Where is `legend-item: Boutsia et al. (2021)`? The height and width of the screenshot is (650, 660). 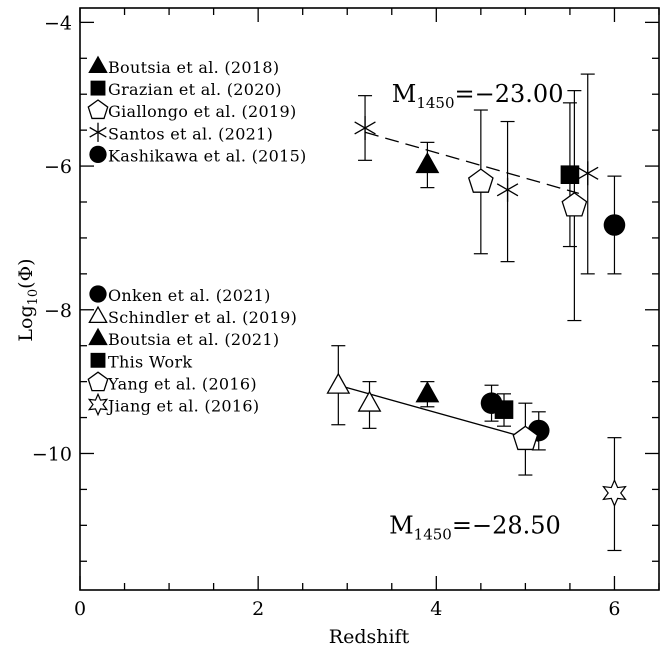
legend-item: Boutsia et al. (2021) is located at coordinates (183, 338).